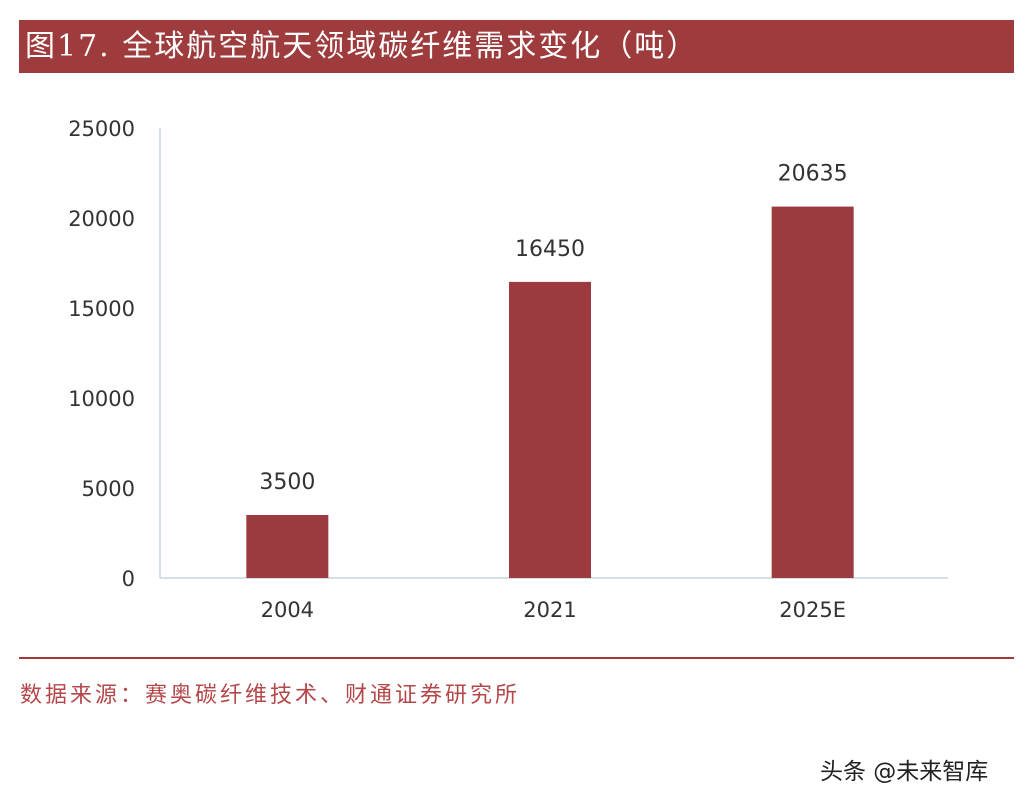 This screenshot has width=1034, height=802. Describe the element at coordinates (101, 219) in the screenshot. I see `y-tick-label: 20000` at that location.